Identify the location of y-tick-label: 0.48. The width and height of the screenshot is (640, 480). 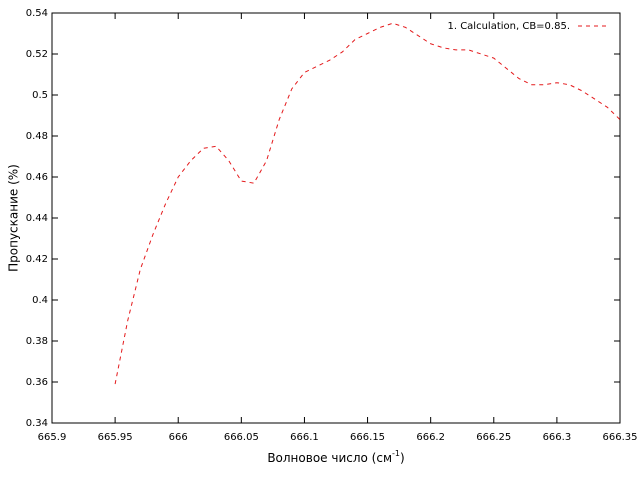
(37, 136).